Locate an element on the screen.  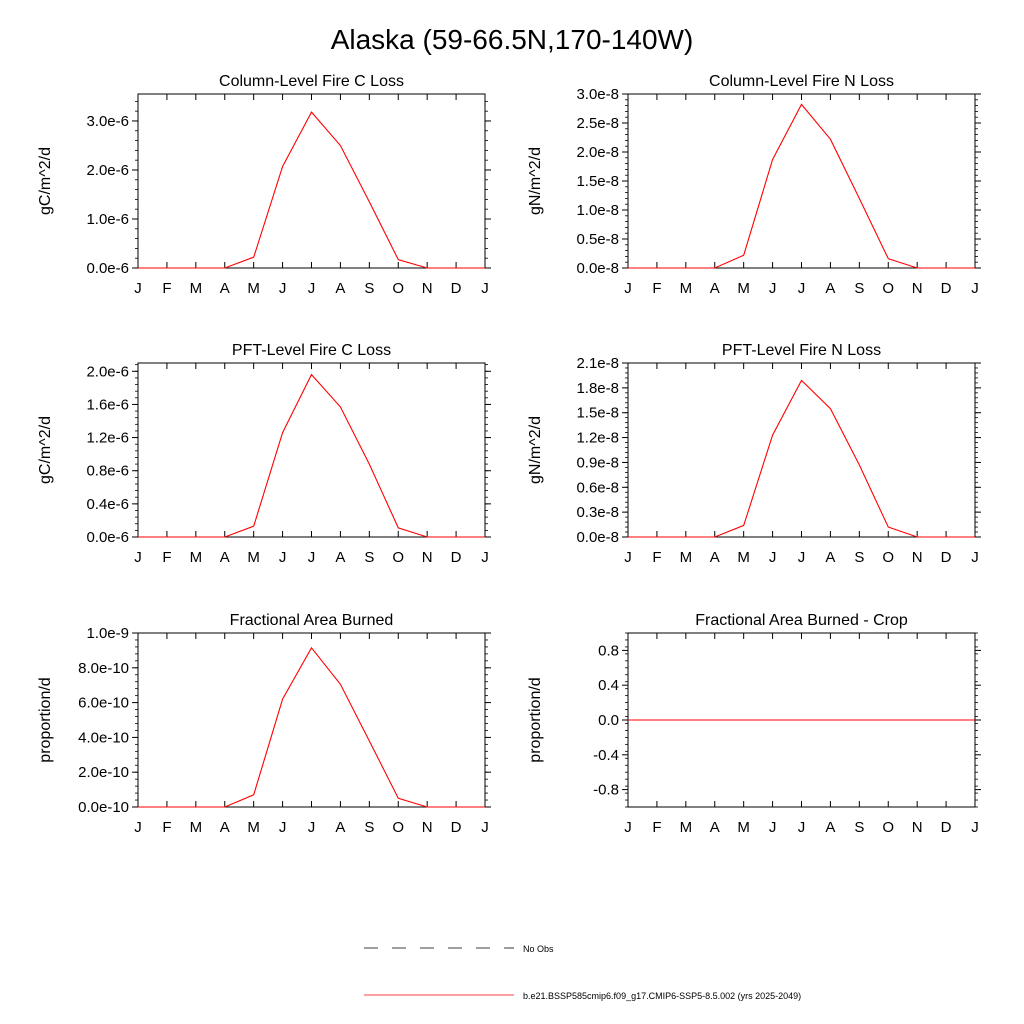
y-tick-label: 0.0 is located at coordinates (608, 720).